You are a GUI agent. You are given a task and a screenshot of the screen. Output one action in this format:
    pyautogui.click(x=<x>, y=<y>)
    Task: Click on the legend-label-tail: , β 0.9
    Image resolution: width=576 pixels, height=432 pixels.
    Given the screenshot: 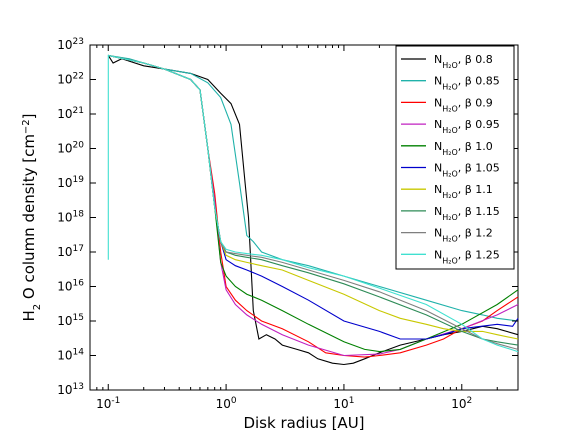 What is the action you would take?
    pyautogui.click(x=475, y=102)
    